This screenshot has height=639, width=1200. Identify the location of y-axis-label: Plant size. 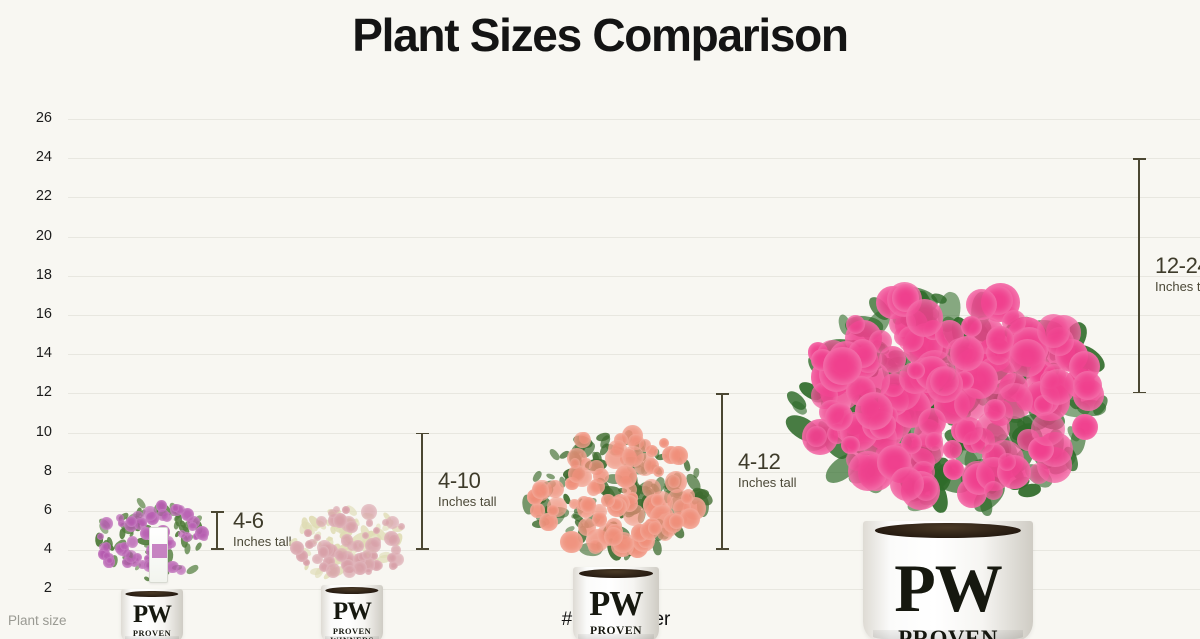
(37, 620).